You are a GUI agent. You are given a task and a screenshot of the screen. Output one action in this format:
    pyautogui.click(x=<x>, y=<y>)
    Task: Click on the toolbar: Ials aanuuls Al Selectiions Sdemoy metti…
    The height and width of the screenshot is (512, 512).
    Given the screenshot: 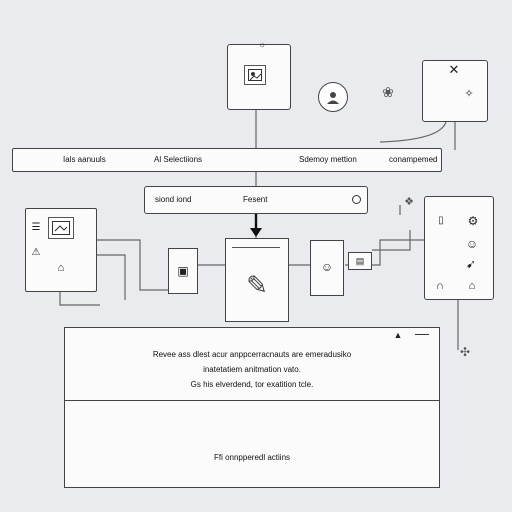 What is the action you would take?
    pyautogui.click(x=227, y=160)
    